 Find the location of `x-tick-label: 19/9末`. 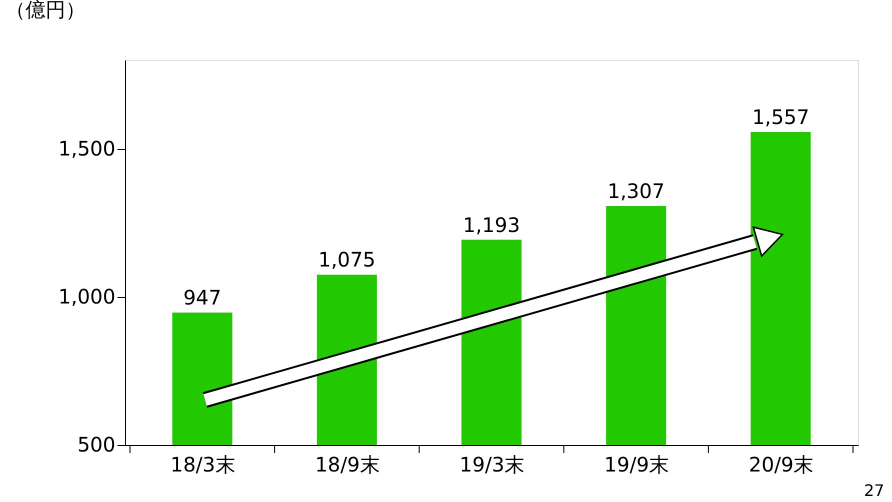

x-tick-label: 19/9末 is located at coordinates (637, 464).